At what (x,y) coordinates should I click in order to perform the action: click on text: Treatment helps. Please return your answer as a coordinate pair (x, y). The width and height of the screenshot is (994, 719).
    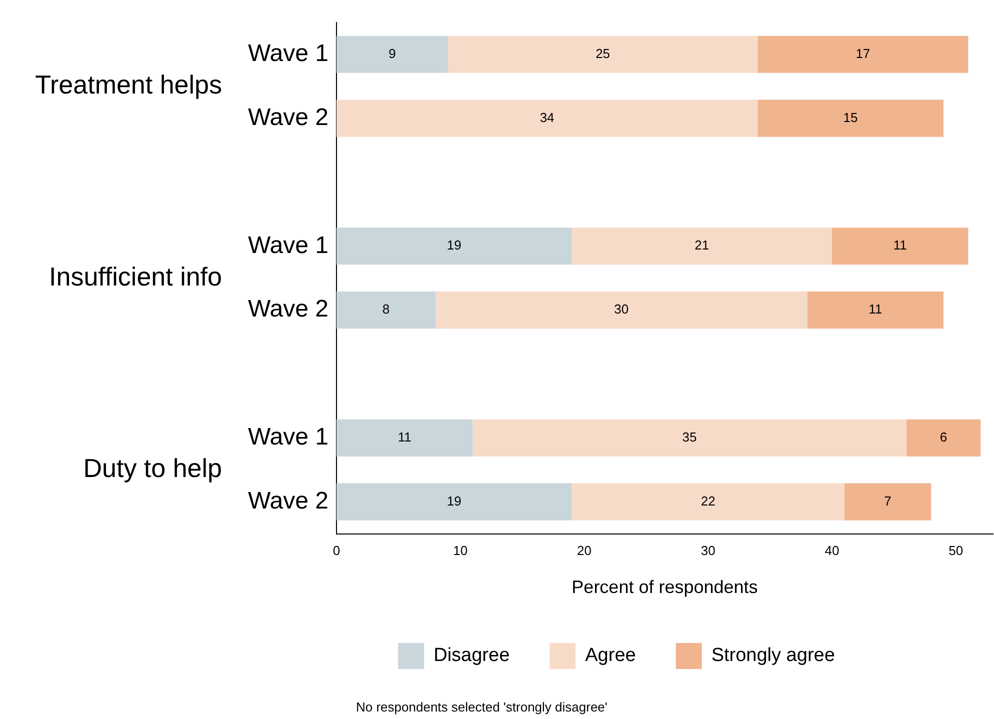
    Looking at the image, I should click on (128, 84).